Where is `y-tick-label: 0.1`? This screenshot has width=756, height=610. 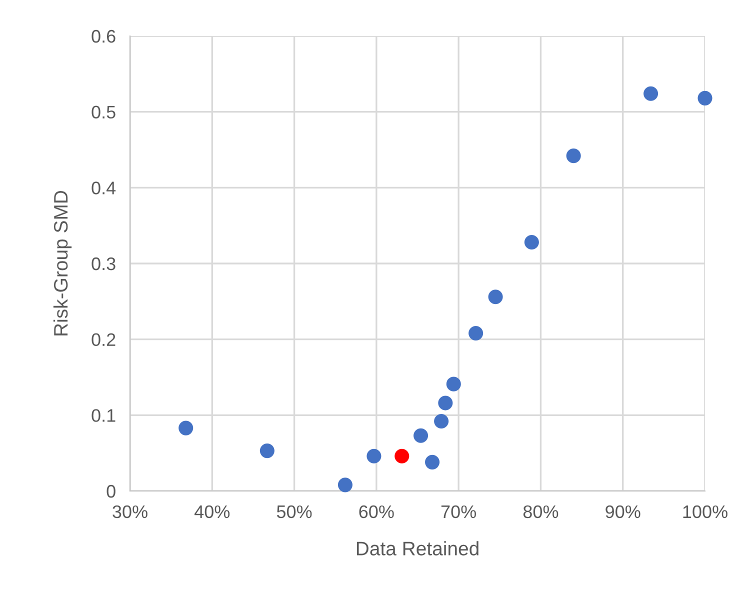
y-tick-label: 0.1 is located at coordinates (104, 415).